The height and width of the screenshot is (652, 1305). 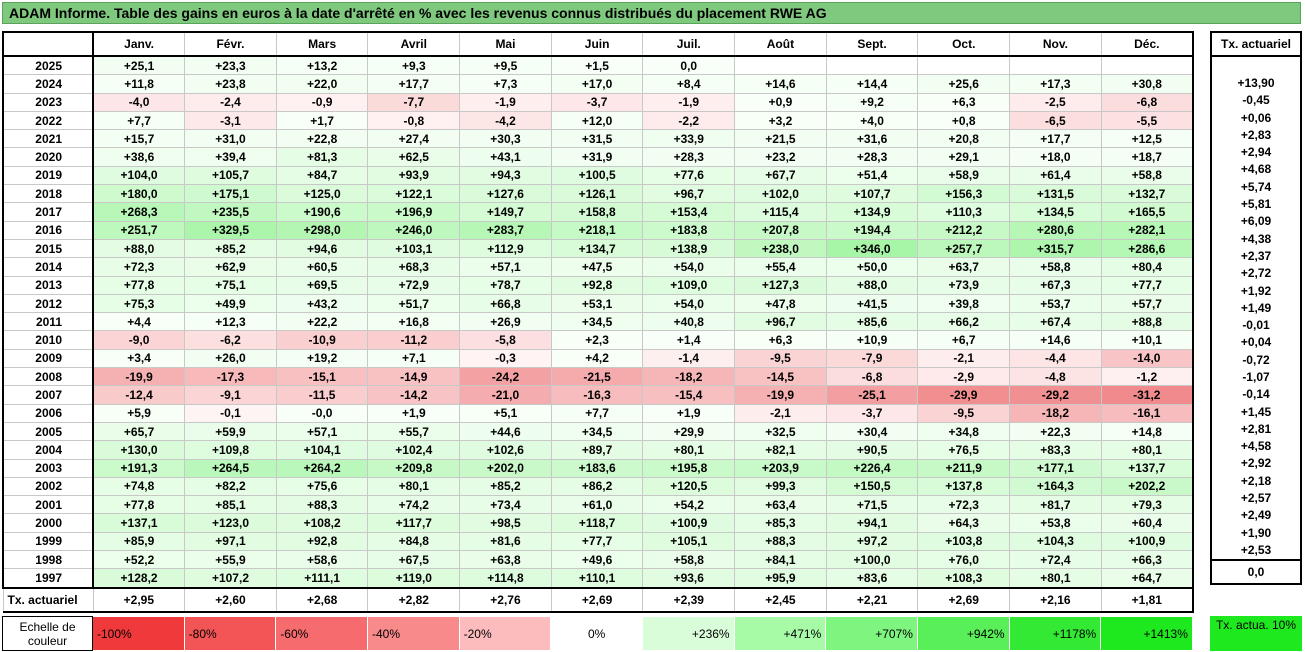 I want to click on actuarial-cell: +2,39, so click(x=689, y=599).